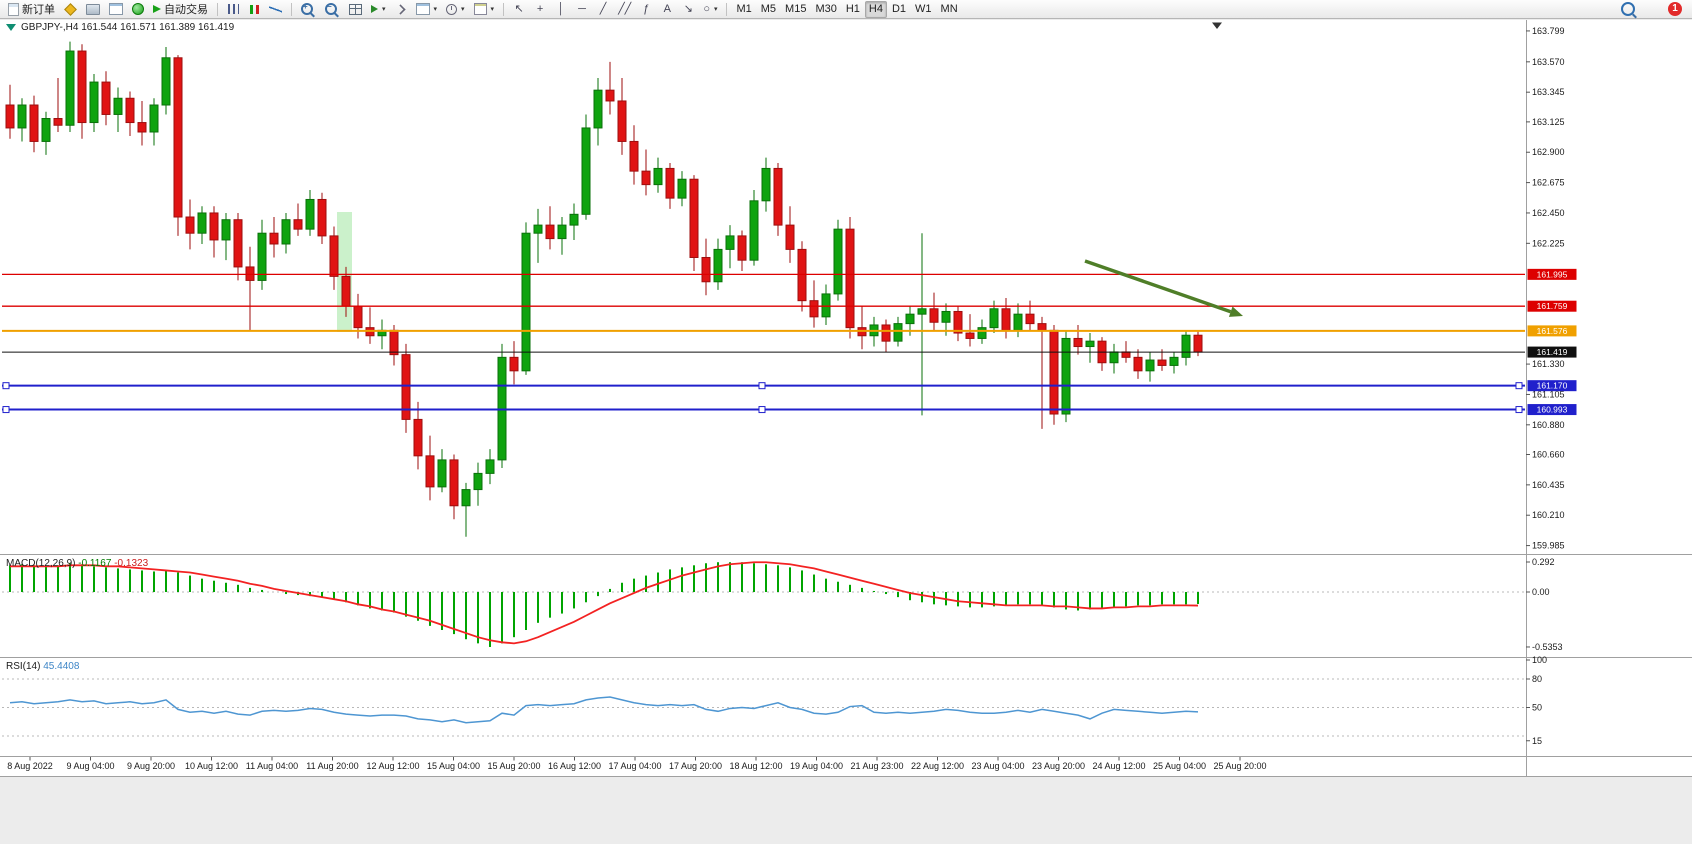  Describe the element at coordinates (688, 9) in the screenshot. I see `arrows-tool-button: ↘` at that location.